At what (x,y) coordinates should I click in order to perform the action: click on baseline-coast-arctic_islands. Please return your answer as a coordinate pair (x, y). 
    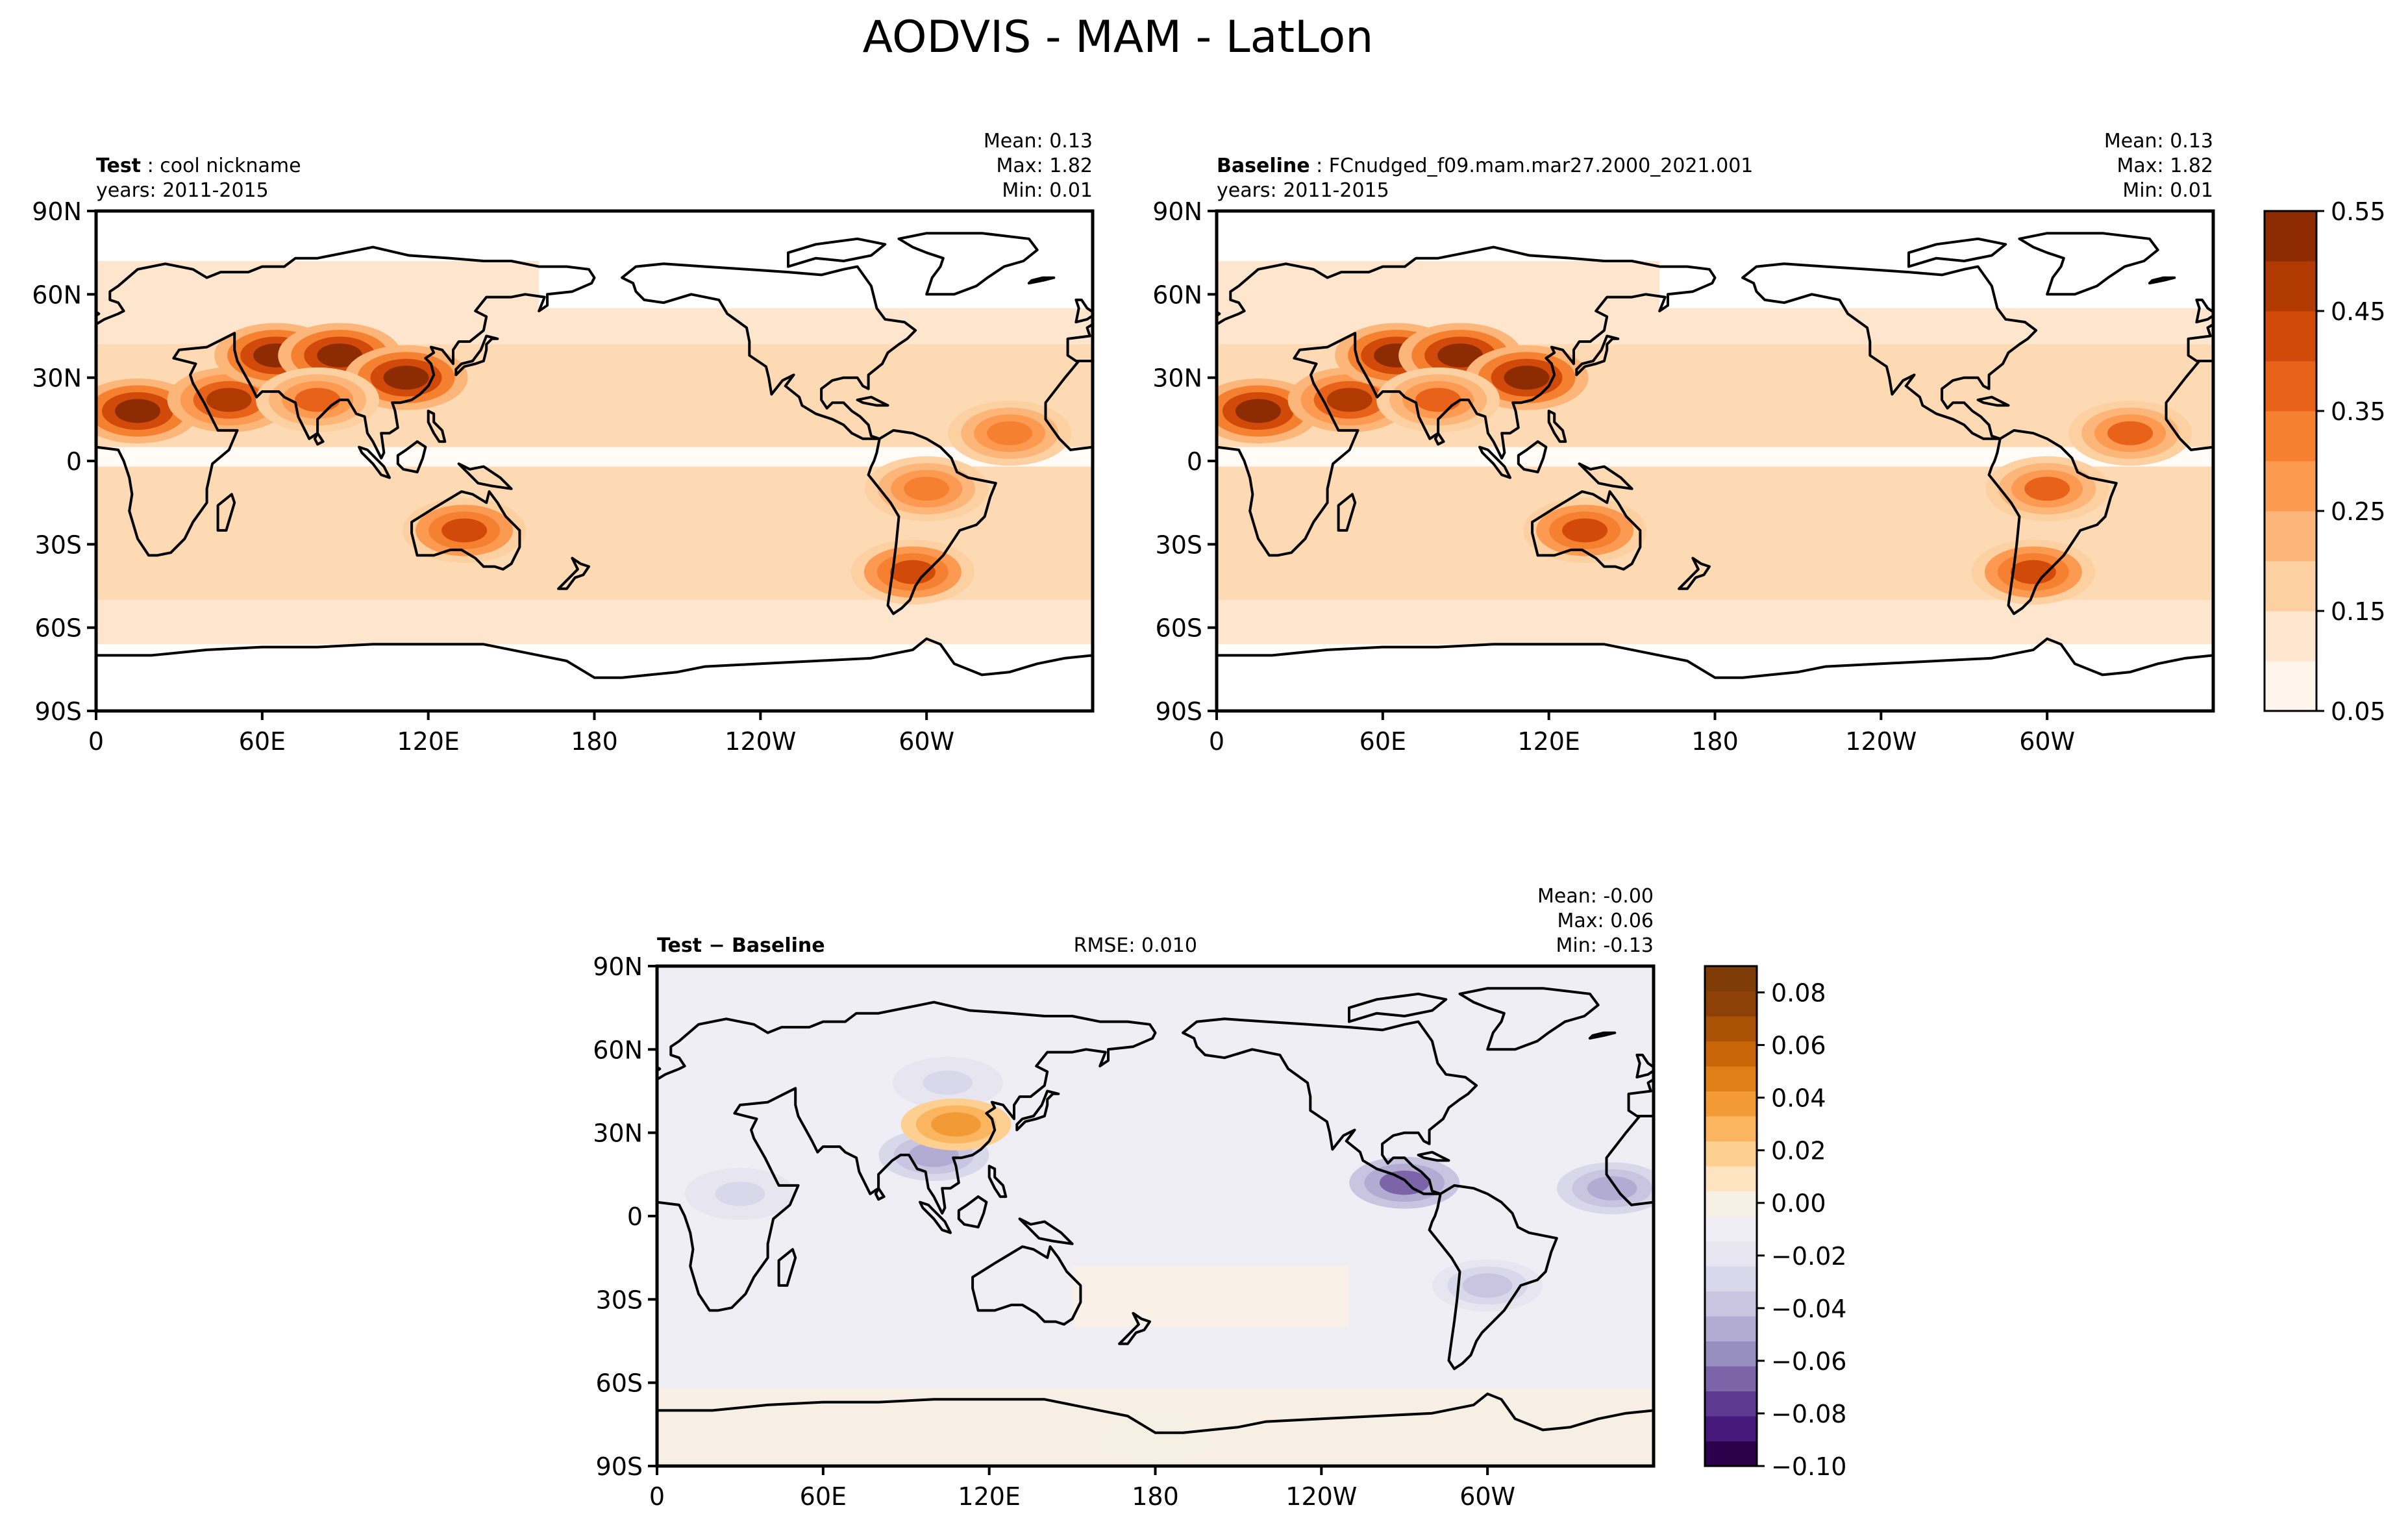
    Looking at the image, I should click on (1957, 252).